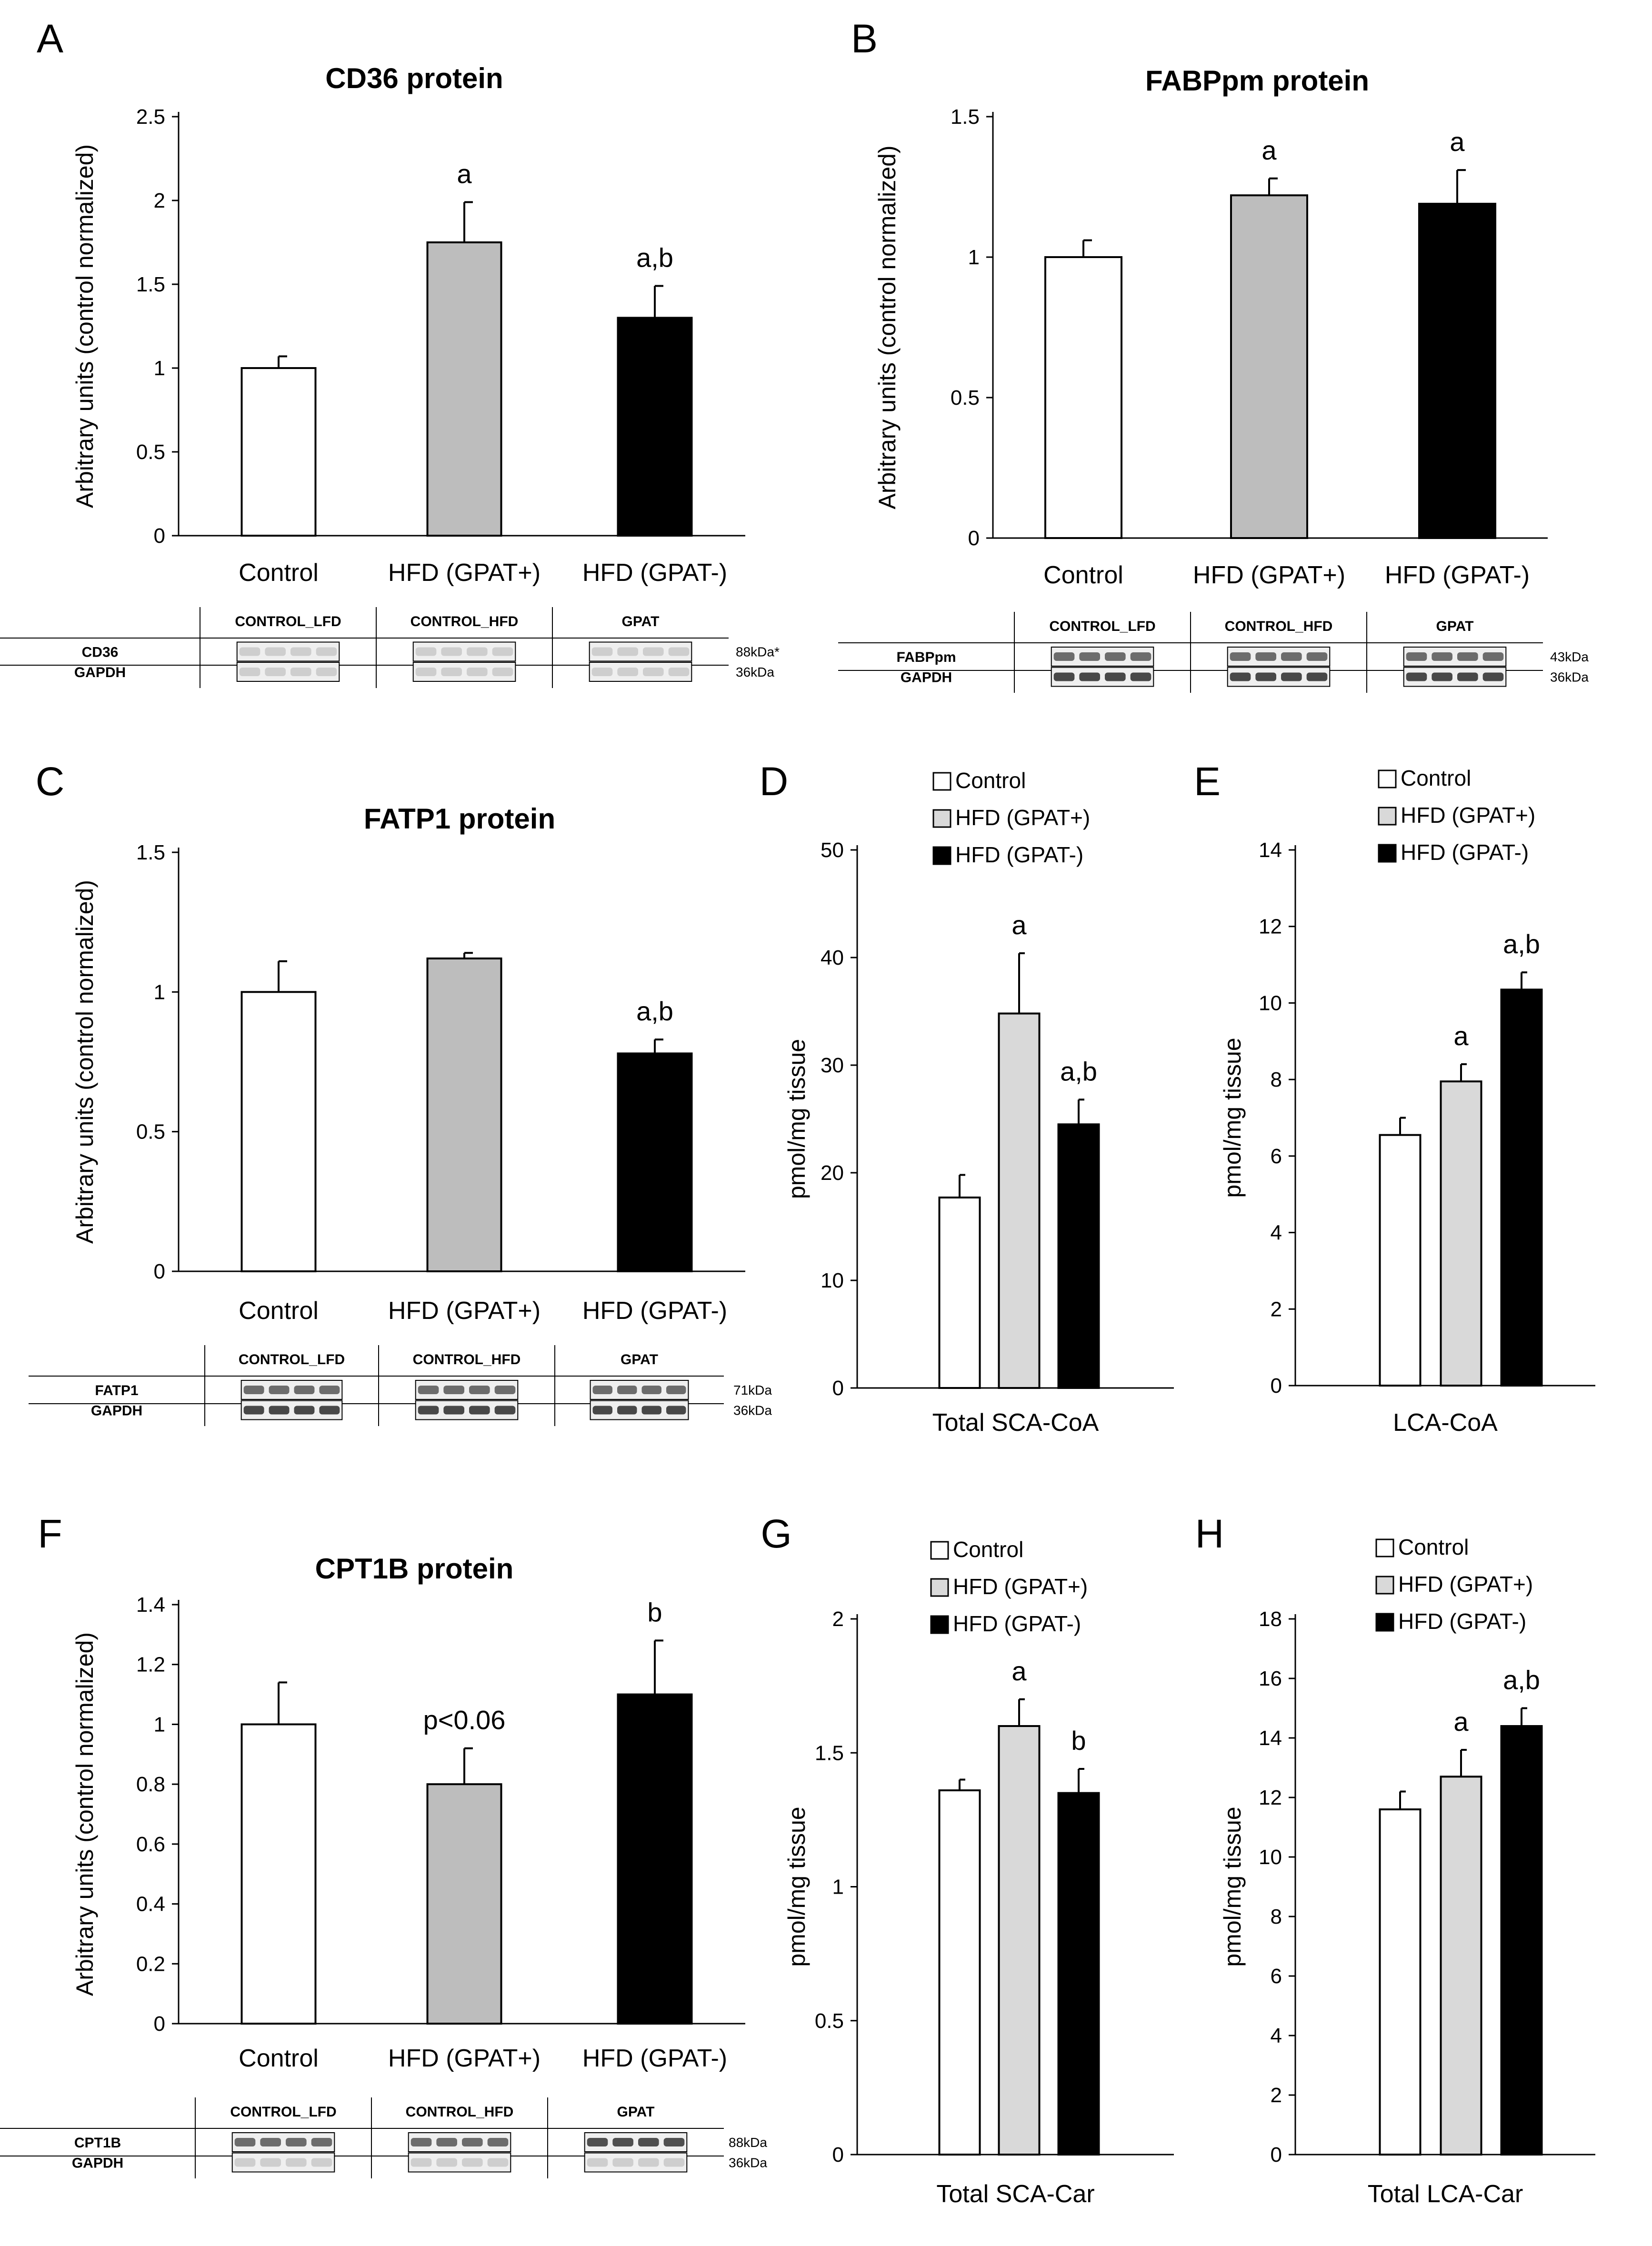  What do you see at coordinates (1456, 815) in the screenshot?
I see `legend: Control HFD (GPAT+) HFD (GPAT-)` at bounding box center [1456, 815].